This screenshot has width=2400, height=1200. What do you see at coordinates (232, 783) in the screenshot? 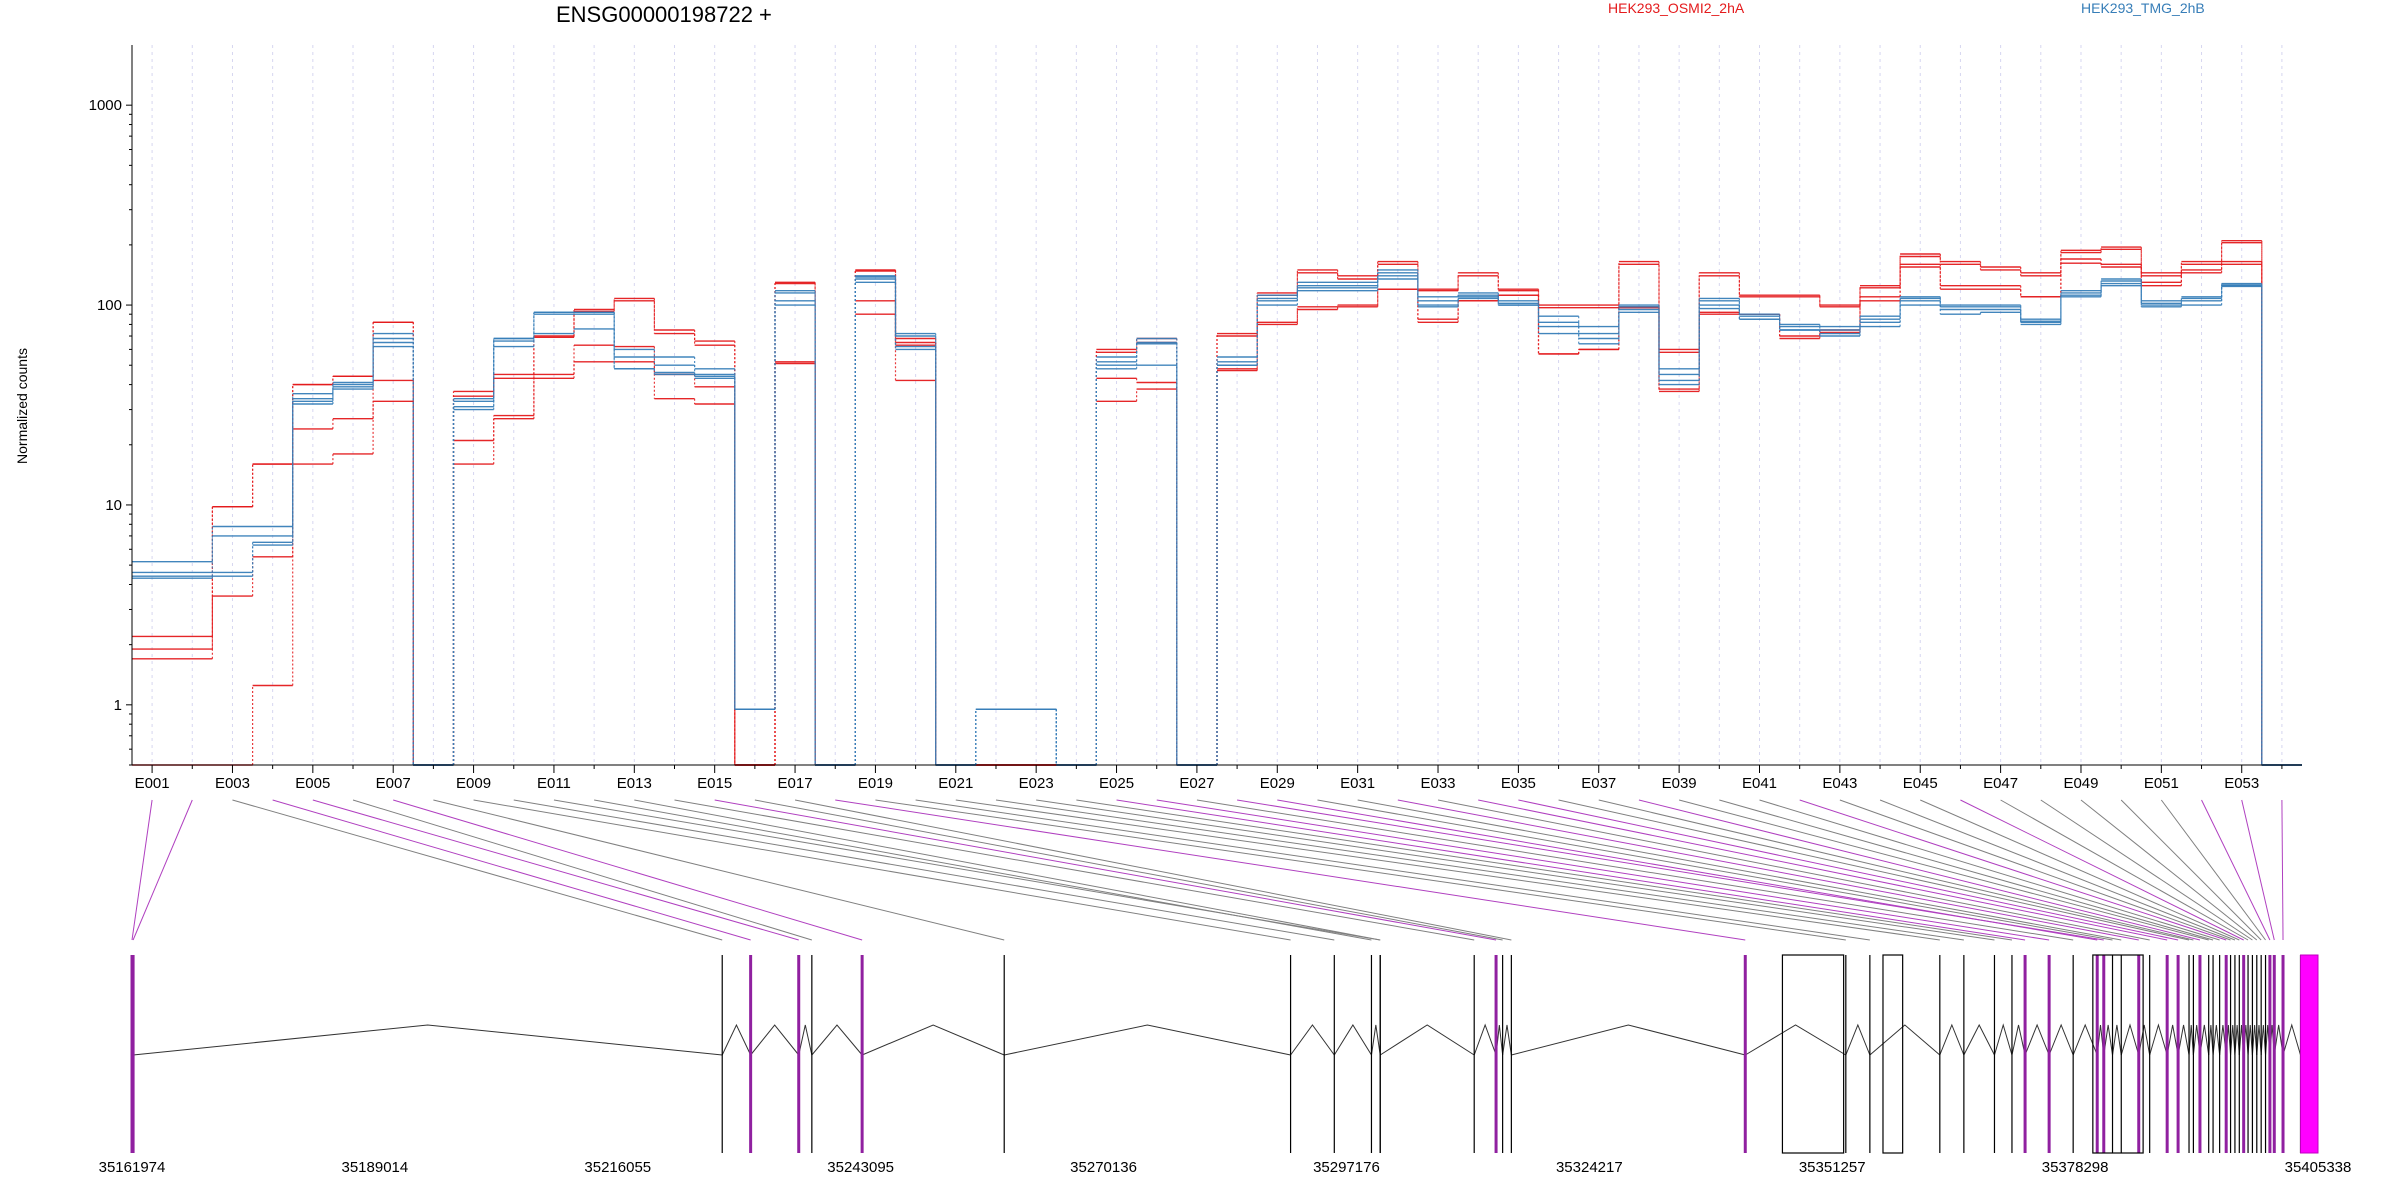
I see `x-tick-label: E003` at bounding box center [232, 783].